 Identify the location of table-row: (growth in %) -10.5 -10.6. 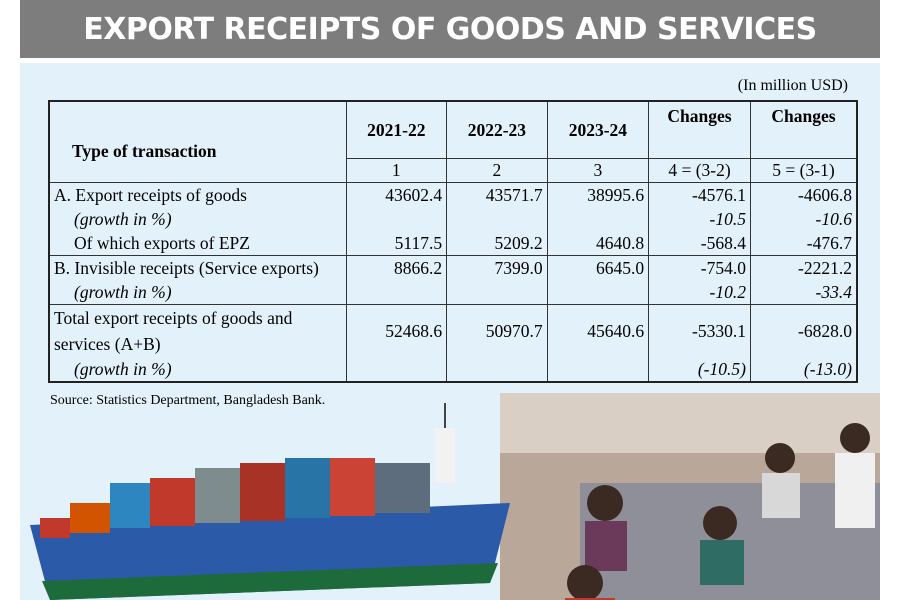
(453, 219).